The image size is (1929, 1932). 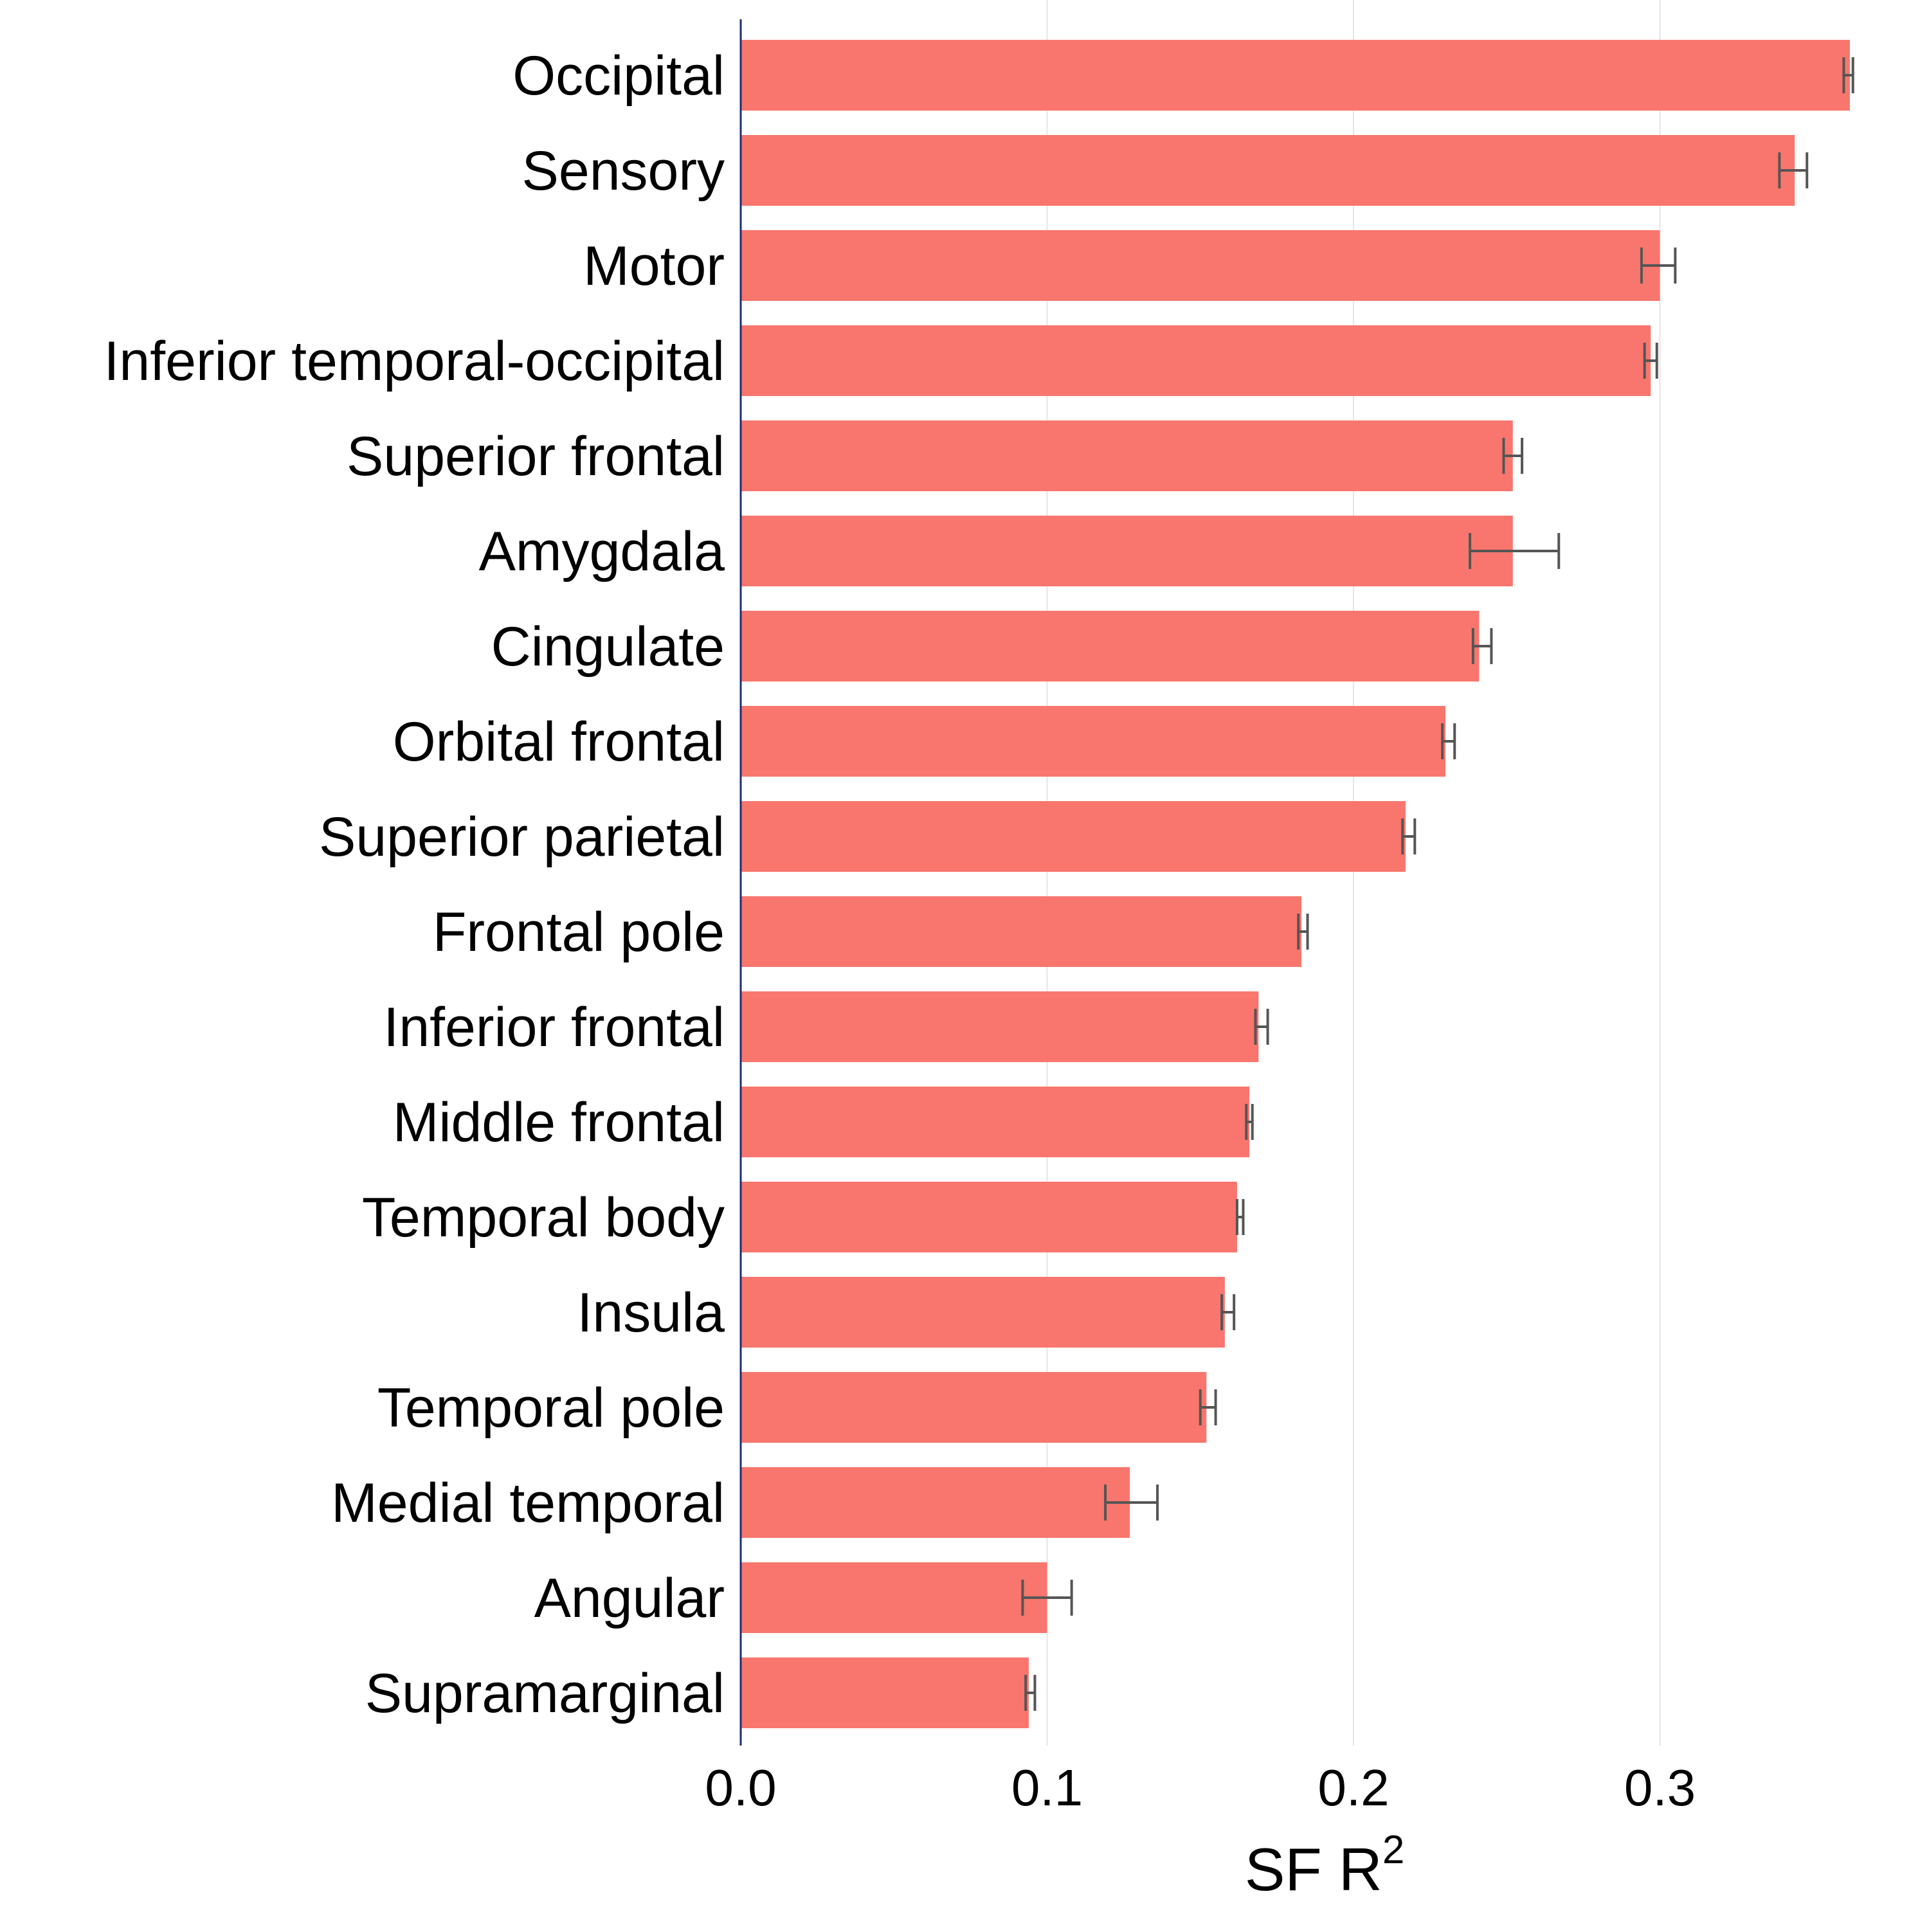 What do you see at coordinates (528, 1503) in the screenshot?
I see `category-label: Medial temporal` at bounding box center [528, 1503].